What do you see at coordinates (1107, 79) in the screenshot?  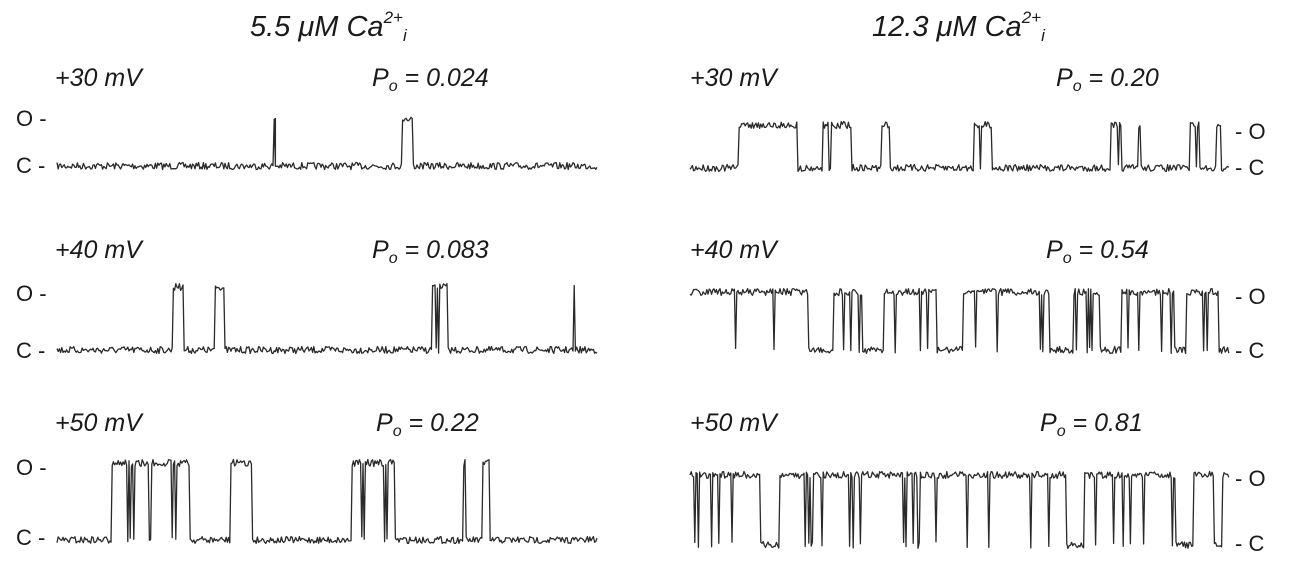 I see `open-probability-label: Po = 0.20` at bounding box center [1107, 79].